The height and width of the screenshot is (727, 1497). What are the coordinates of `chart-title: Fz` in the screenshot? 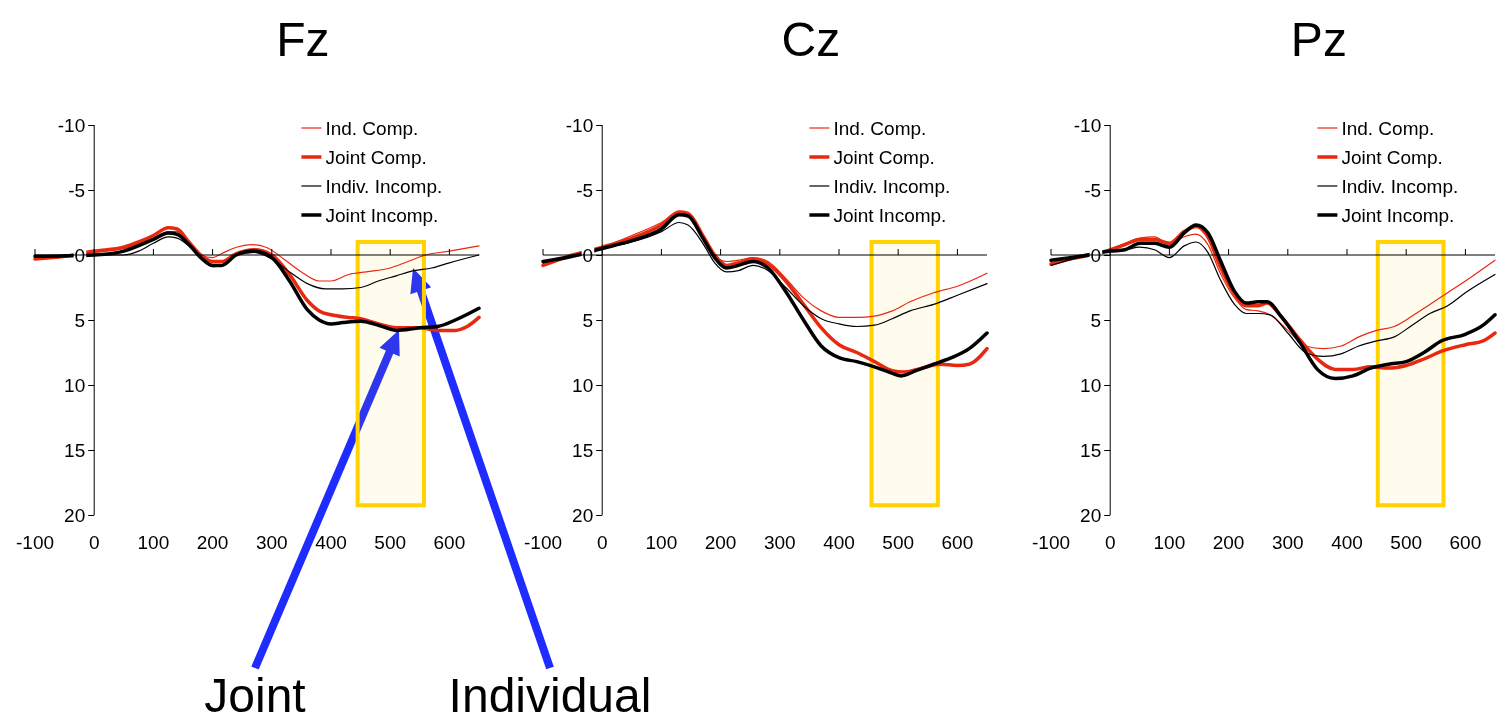 It's located at (303, 39).